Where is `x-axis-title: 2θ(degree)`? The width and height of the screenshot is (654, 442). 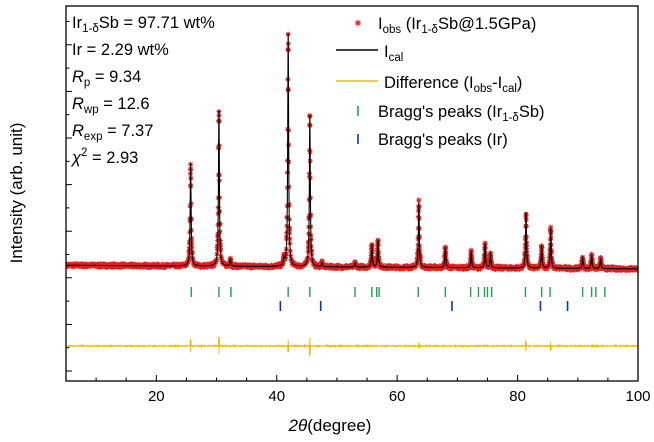
x-axis-title: 2θ(degree) is located at coordinates (330, 425).